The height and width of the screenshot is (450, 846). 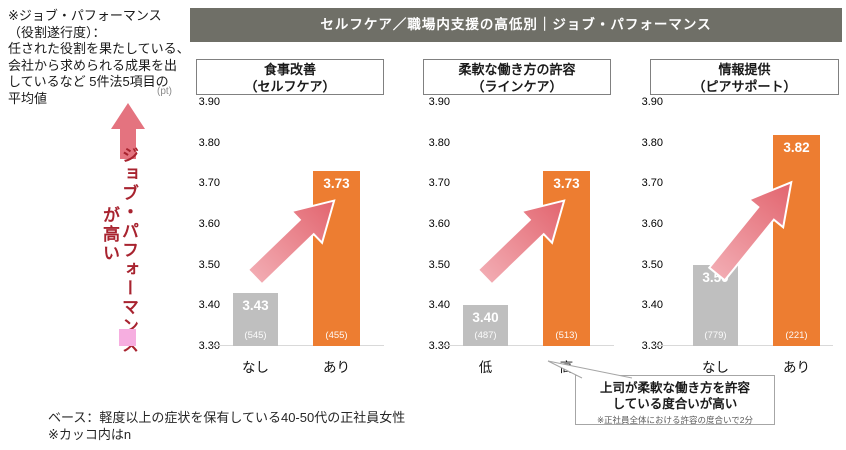 I want to click on bar-high-group: 3.82 (221), so click(x=796, y=240).